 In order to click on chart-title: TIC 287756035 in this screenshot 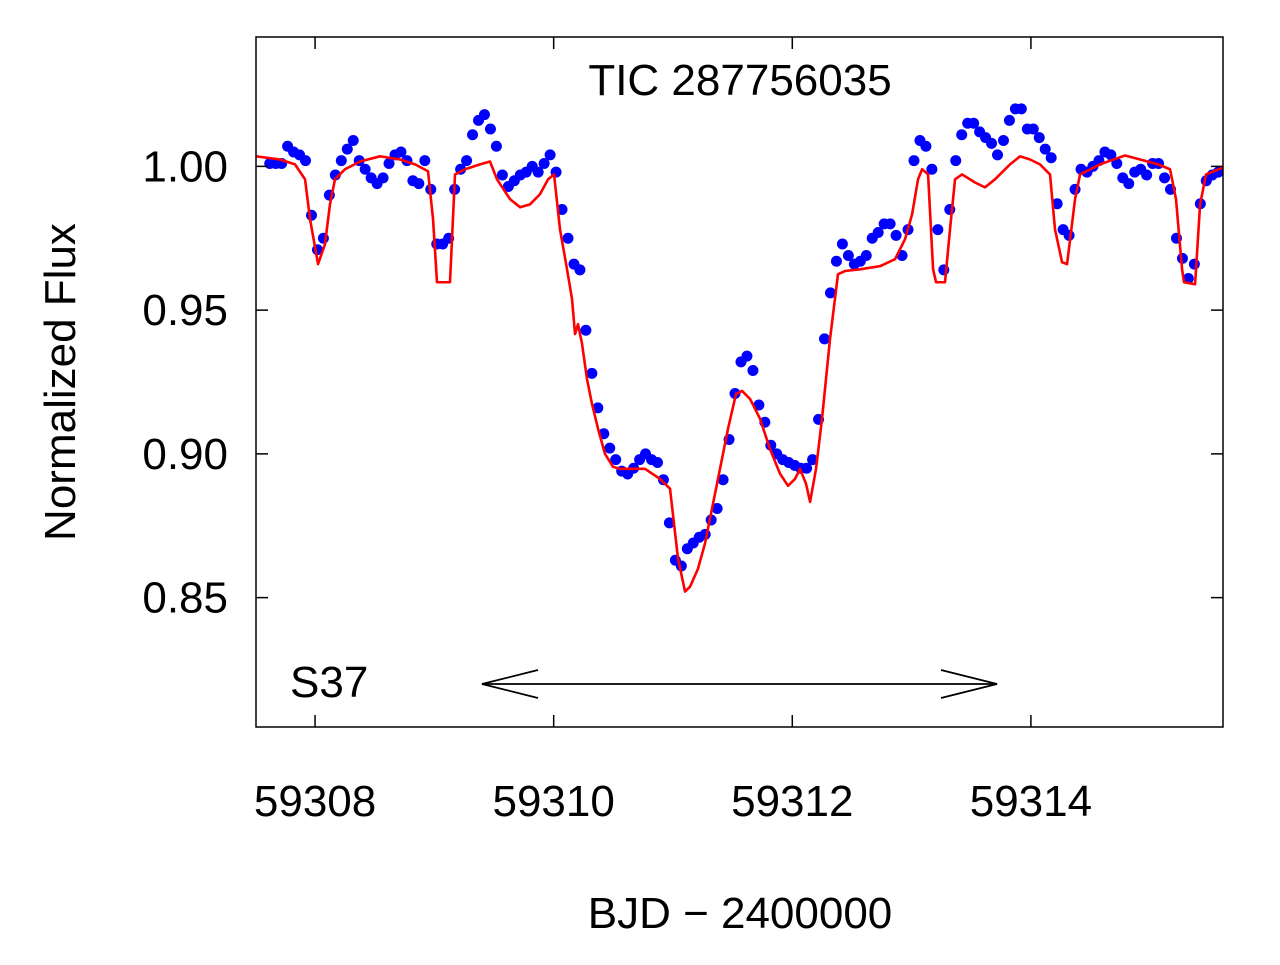, I will do `click(739, 80)`.